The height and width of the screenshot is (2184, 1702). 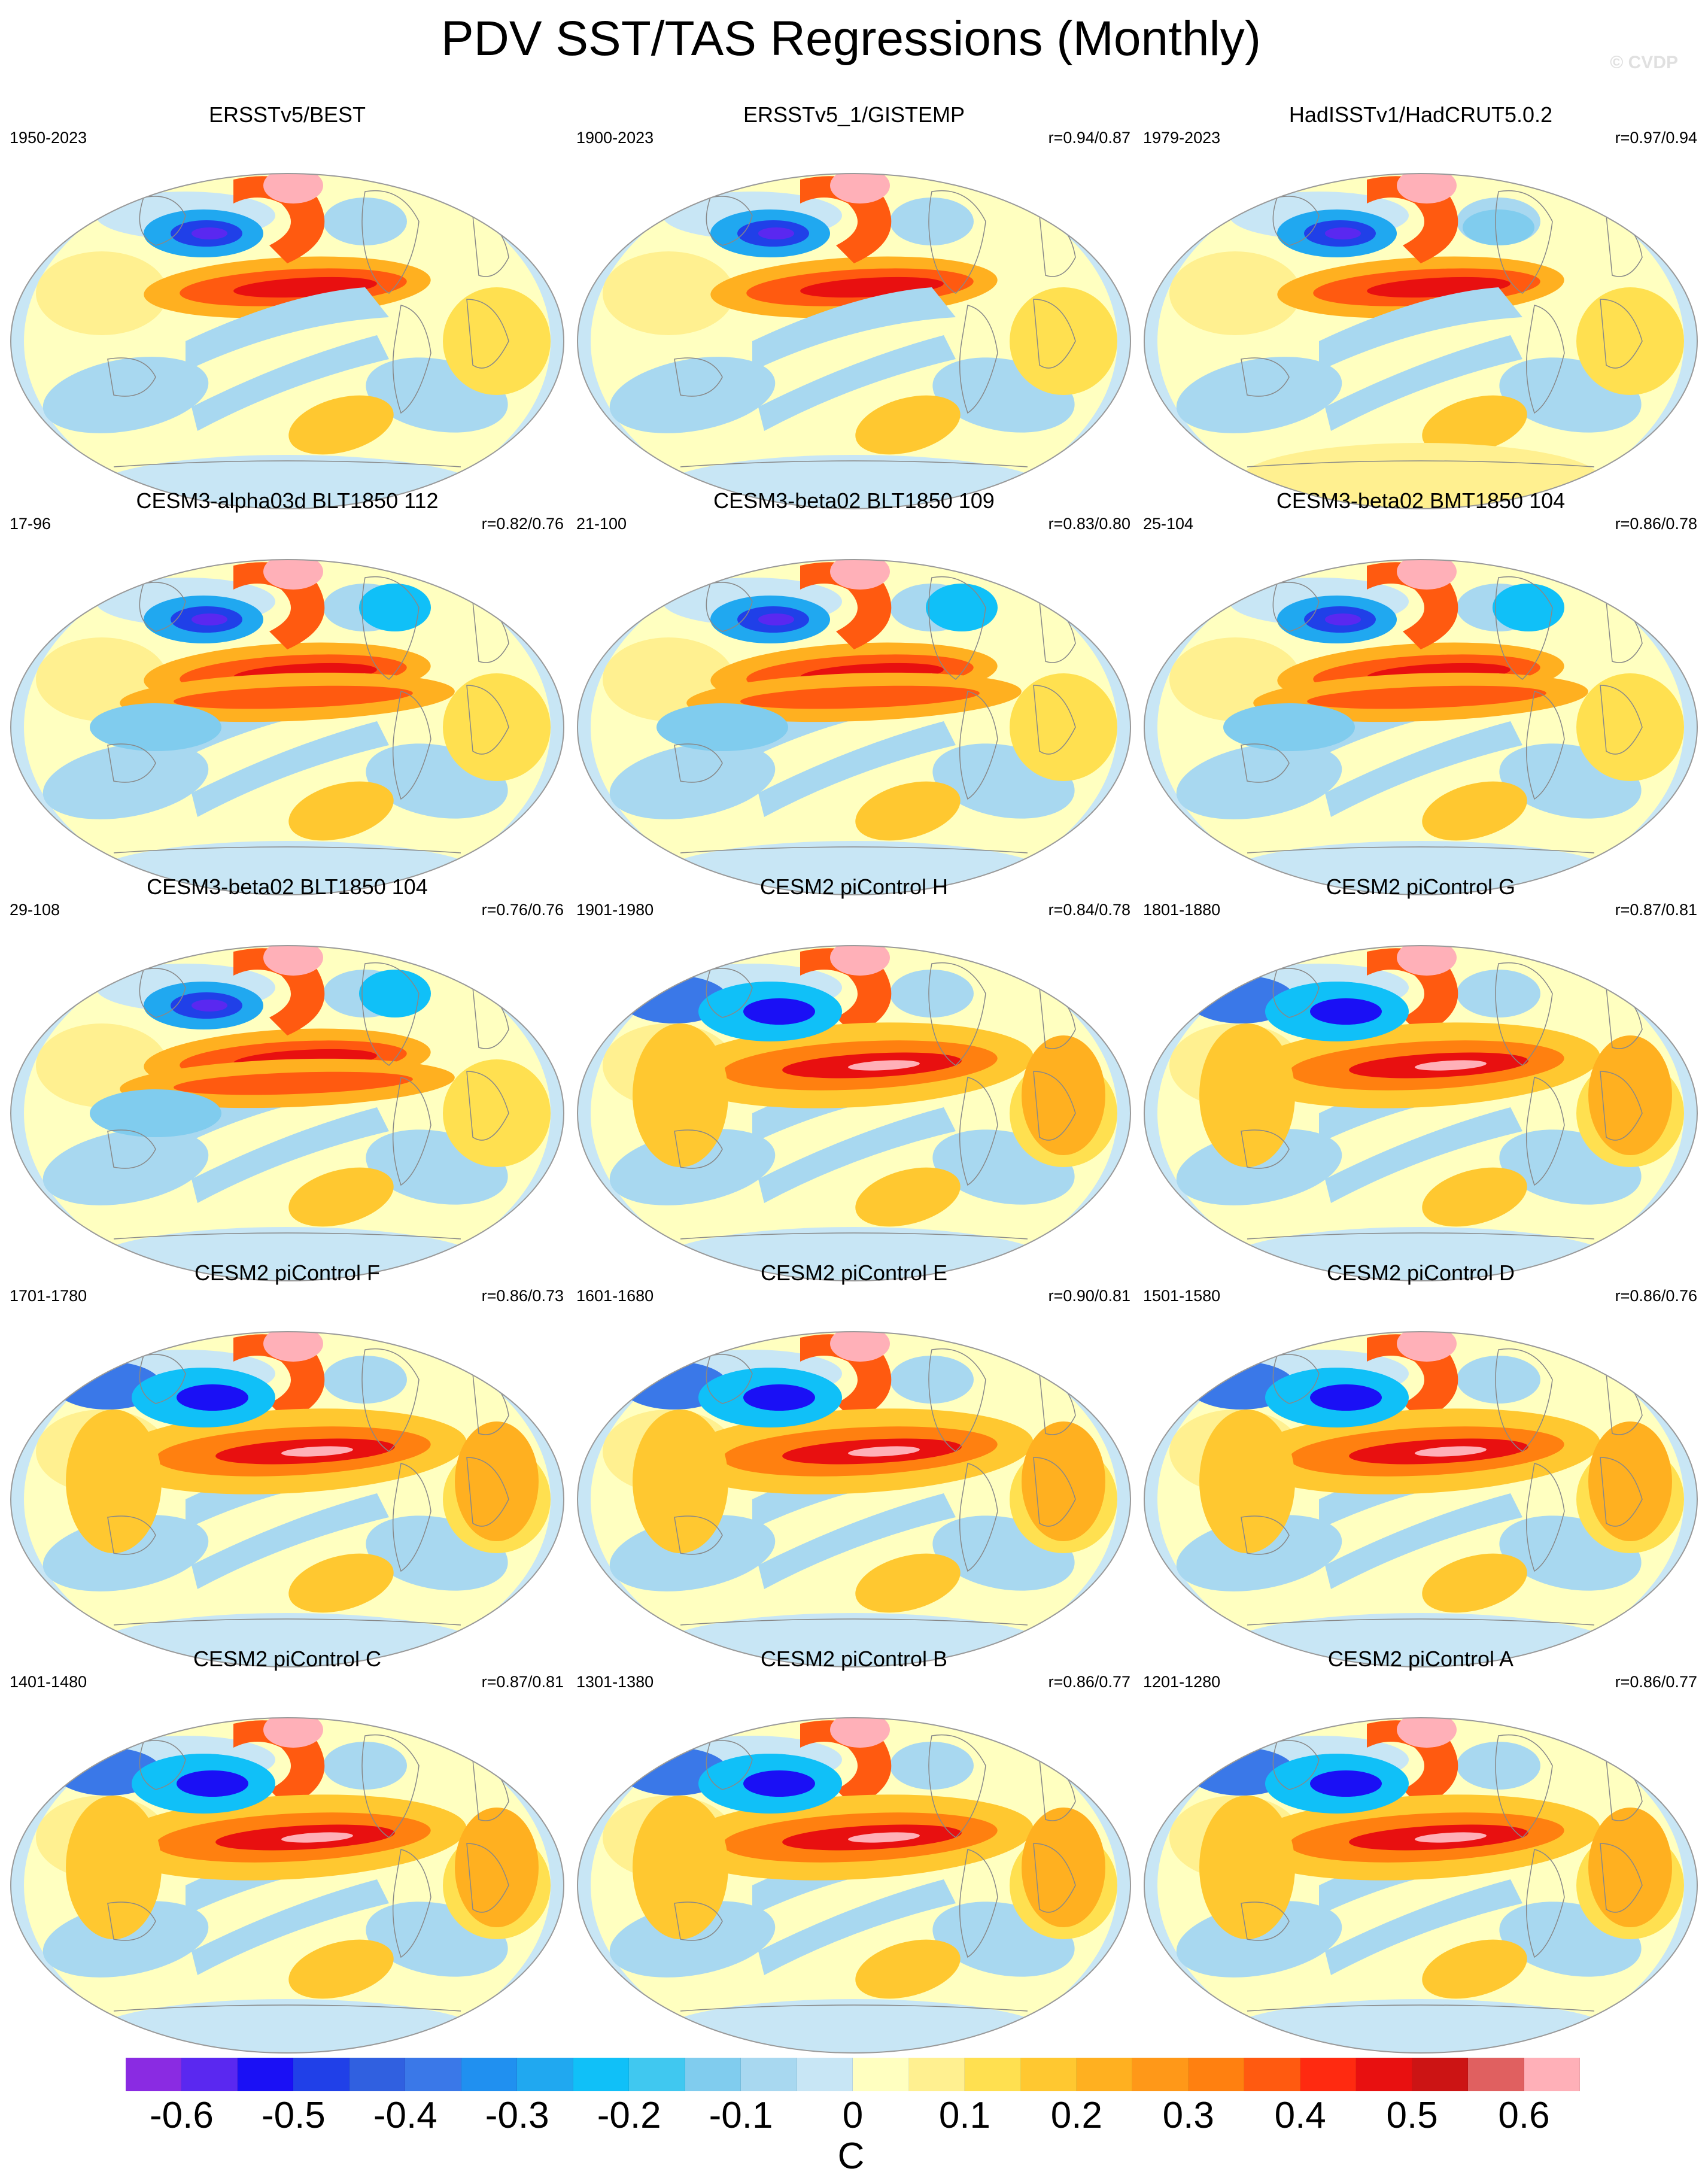 What do you see at coordinates (1420, 1272) in the screenshot?
I see `panel-title: CESM2 piControl D` at bounding box center [1420, 1272].